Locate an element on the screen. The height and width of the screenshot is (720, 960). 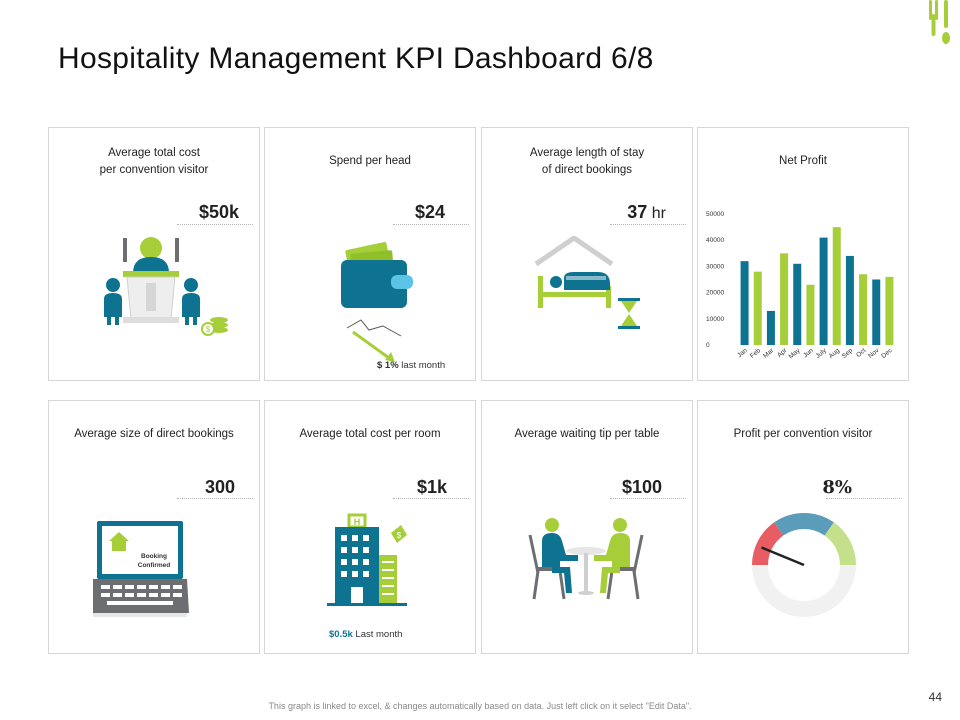
wallet-icon is located at coordinates (377, 275).